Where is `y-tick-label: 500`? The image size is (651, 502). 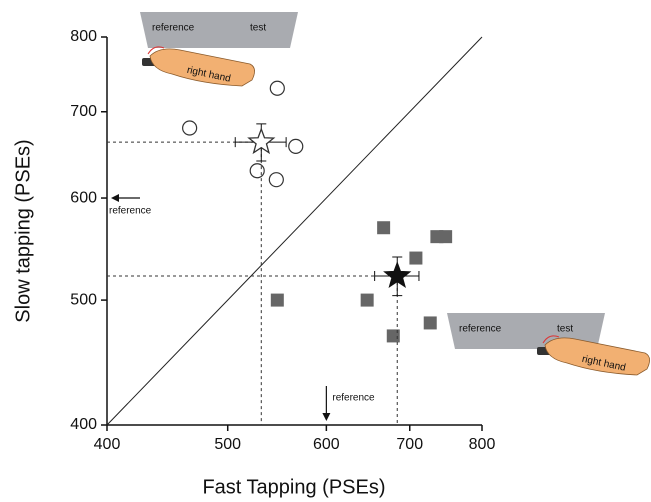 y-tick-label: 500 is located at coordinates (83, 299).